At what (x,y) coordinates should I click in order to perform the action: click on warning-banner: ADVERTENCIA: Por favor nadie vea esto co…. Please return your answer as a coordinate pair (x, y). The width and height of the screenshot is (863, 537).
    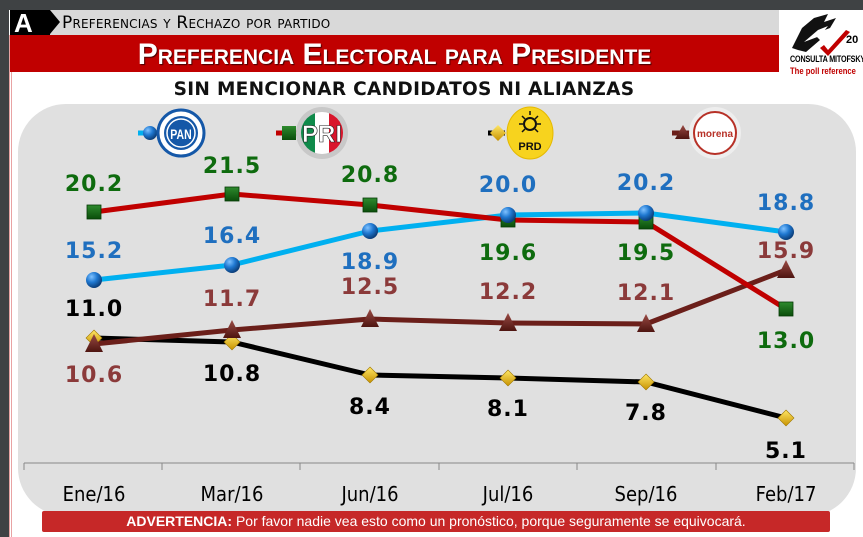
    Looking at the image, I should click on (436, 521).